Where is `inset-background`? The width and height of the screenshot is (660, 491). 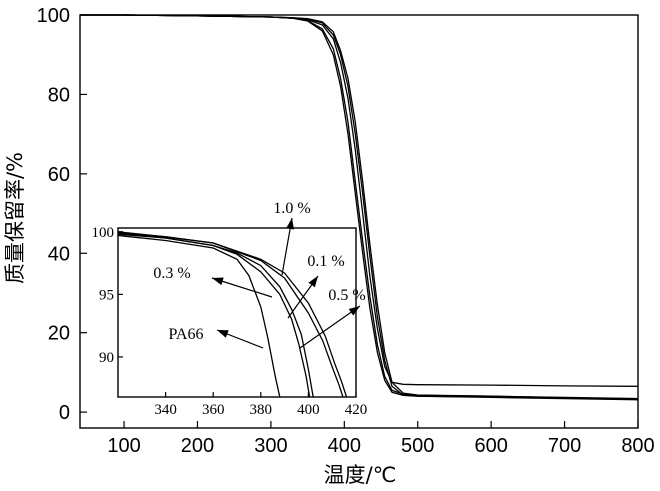
inset-background is located at coordinates (237, 312).